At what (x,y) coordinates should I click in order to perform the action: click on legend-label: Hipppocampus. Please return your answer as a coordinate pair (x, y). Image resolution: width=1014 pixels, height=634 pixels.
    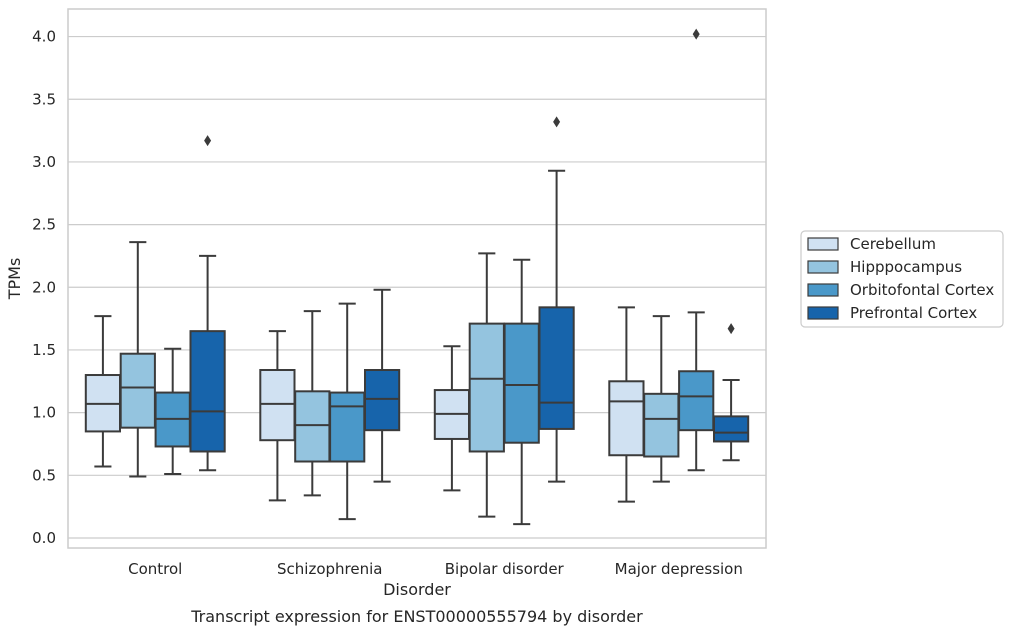
    Looking at the image, I should click on (906, 267).